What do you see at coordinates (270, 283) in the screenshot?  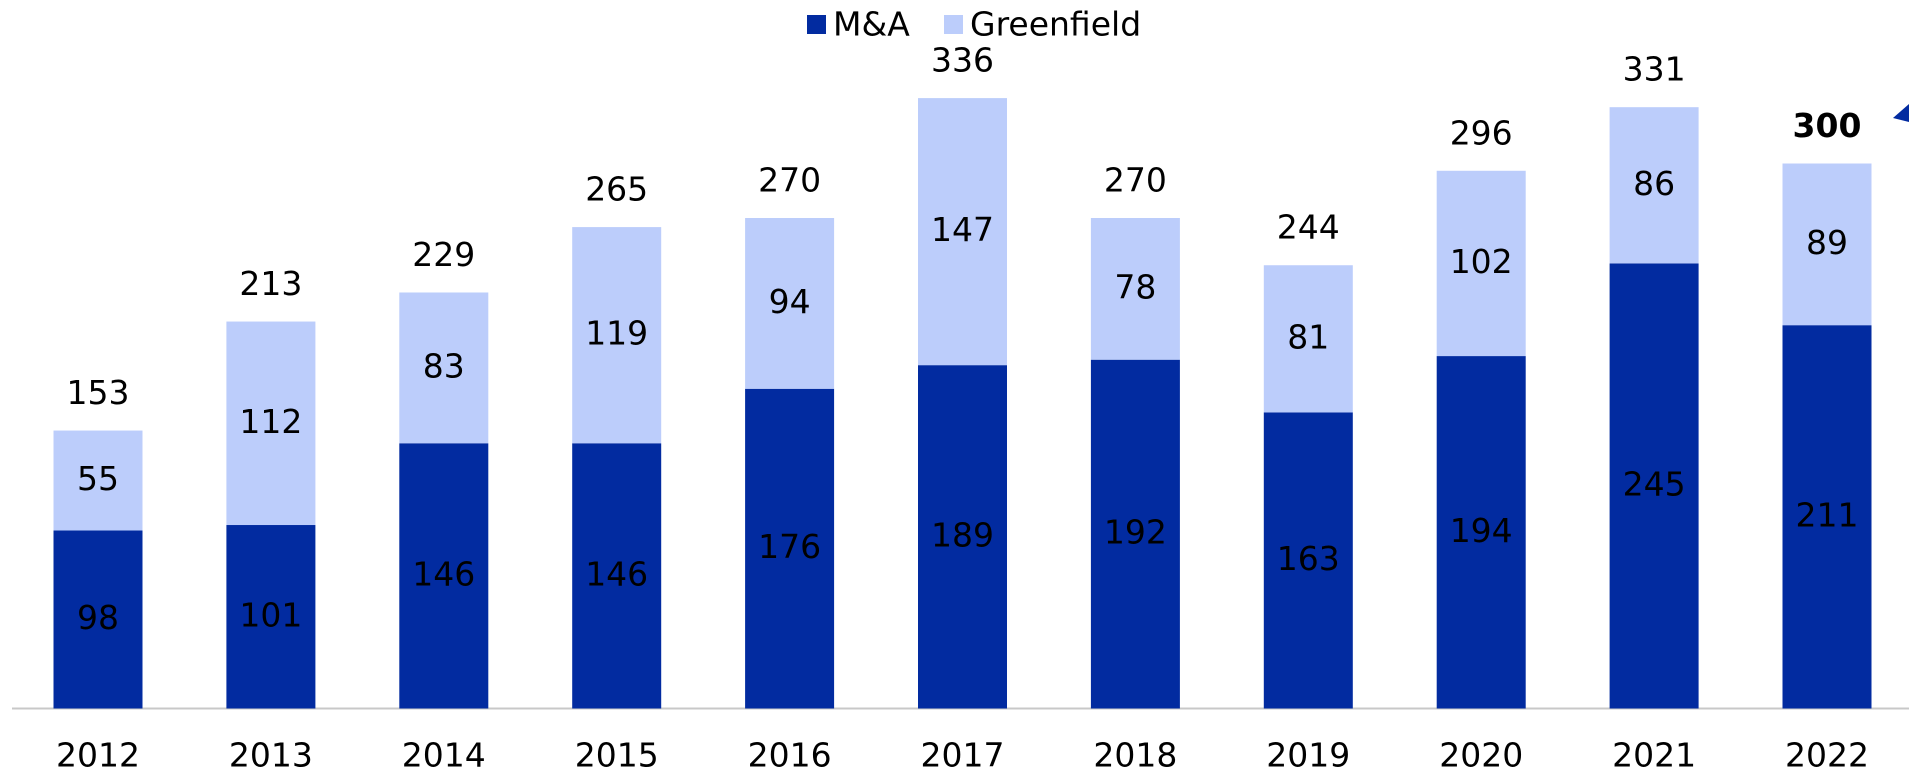 I see `total-label: 213` at bounding box center [270, 283].